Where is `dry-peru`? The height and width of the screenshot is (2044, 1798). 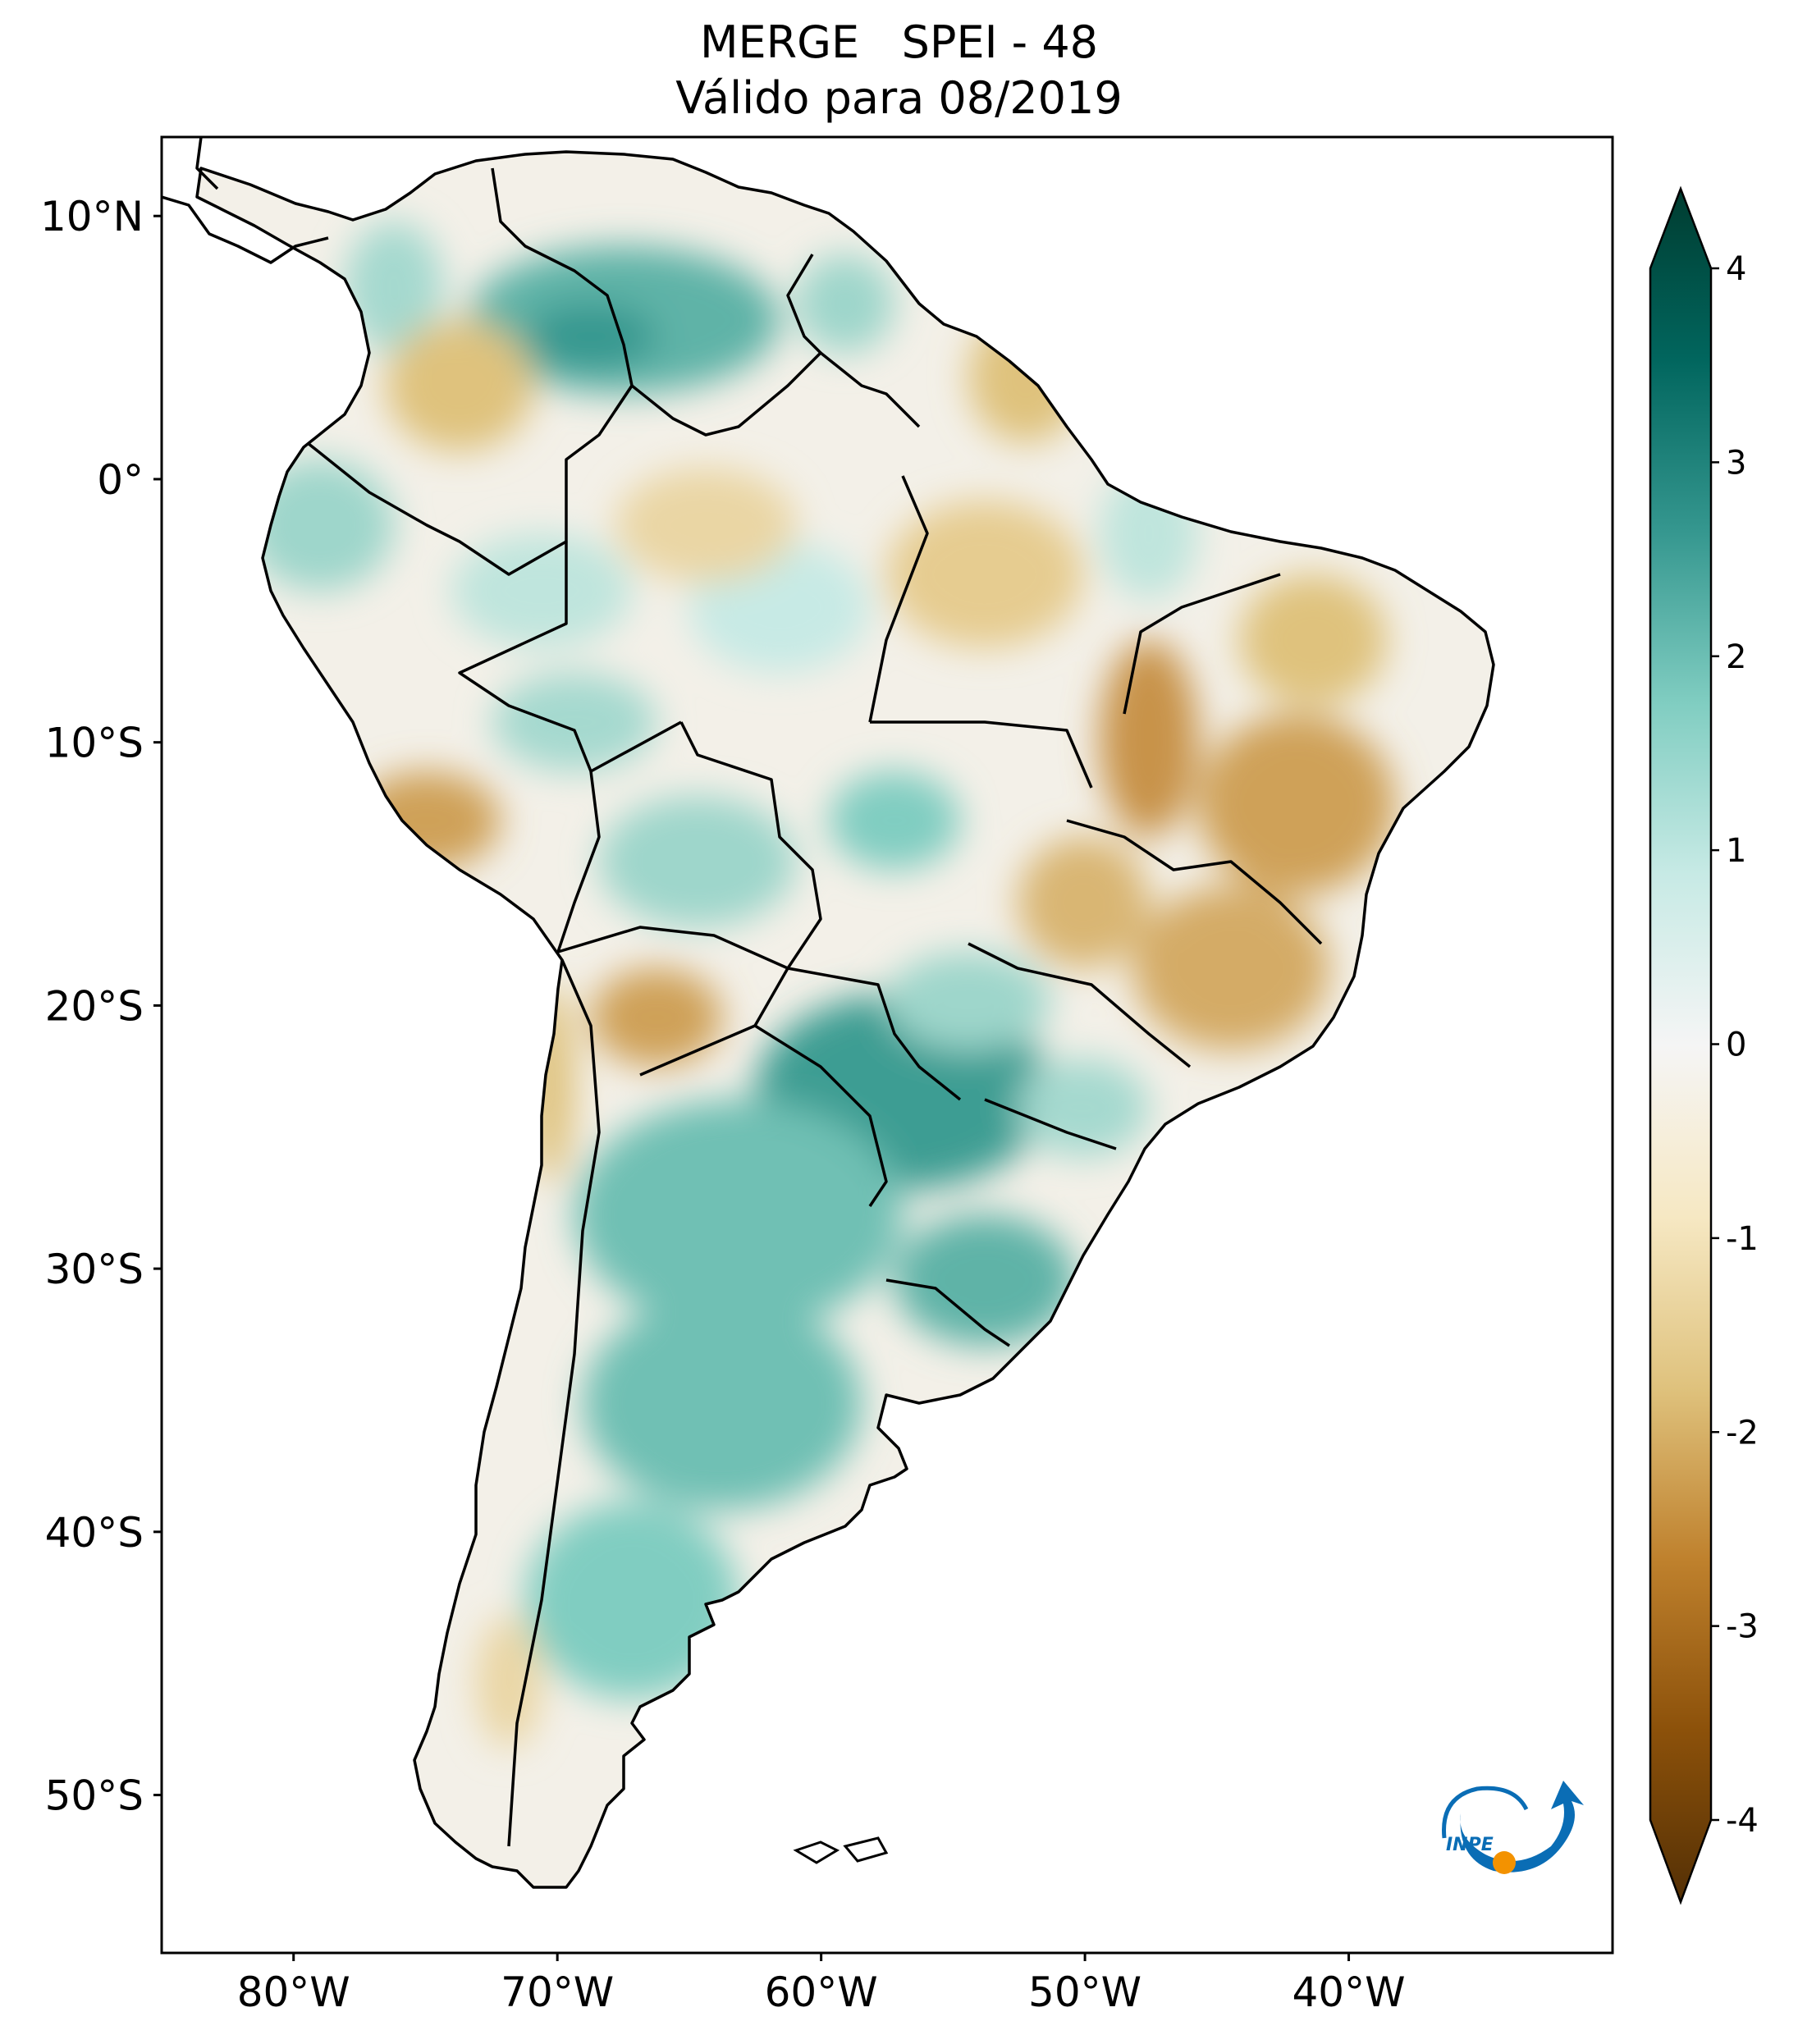 dry-peru is located at coordinates (427, 820).